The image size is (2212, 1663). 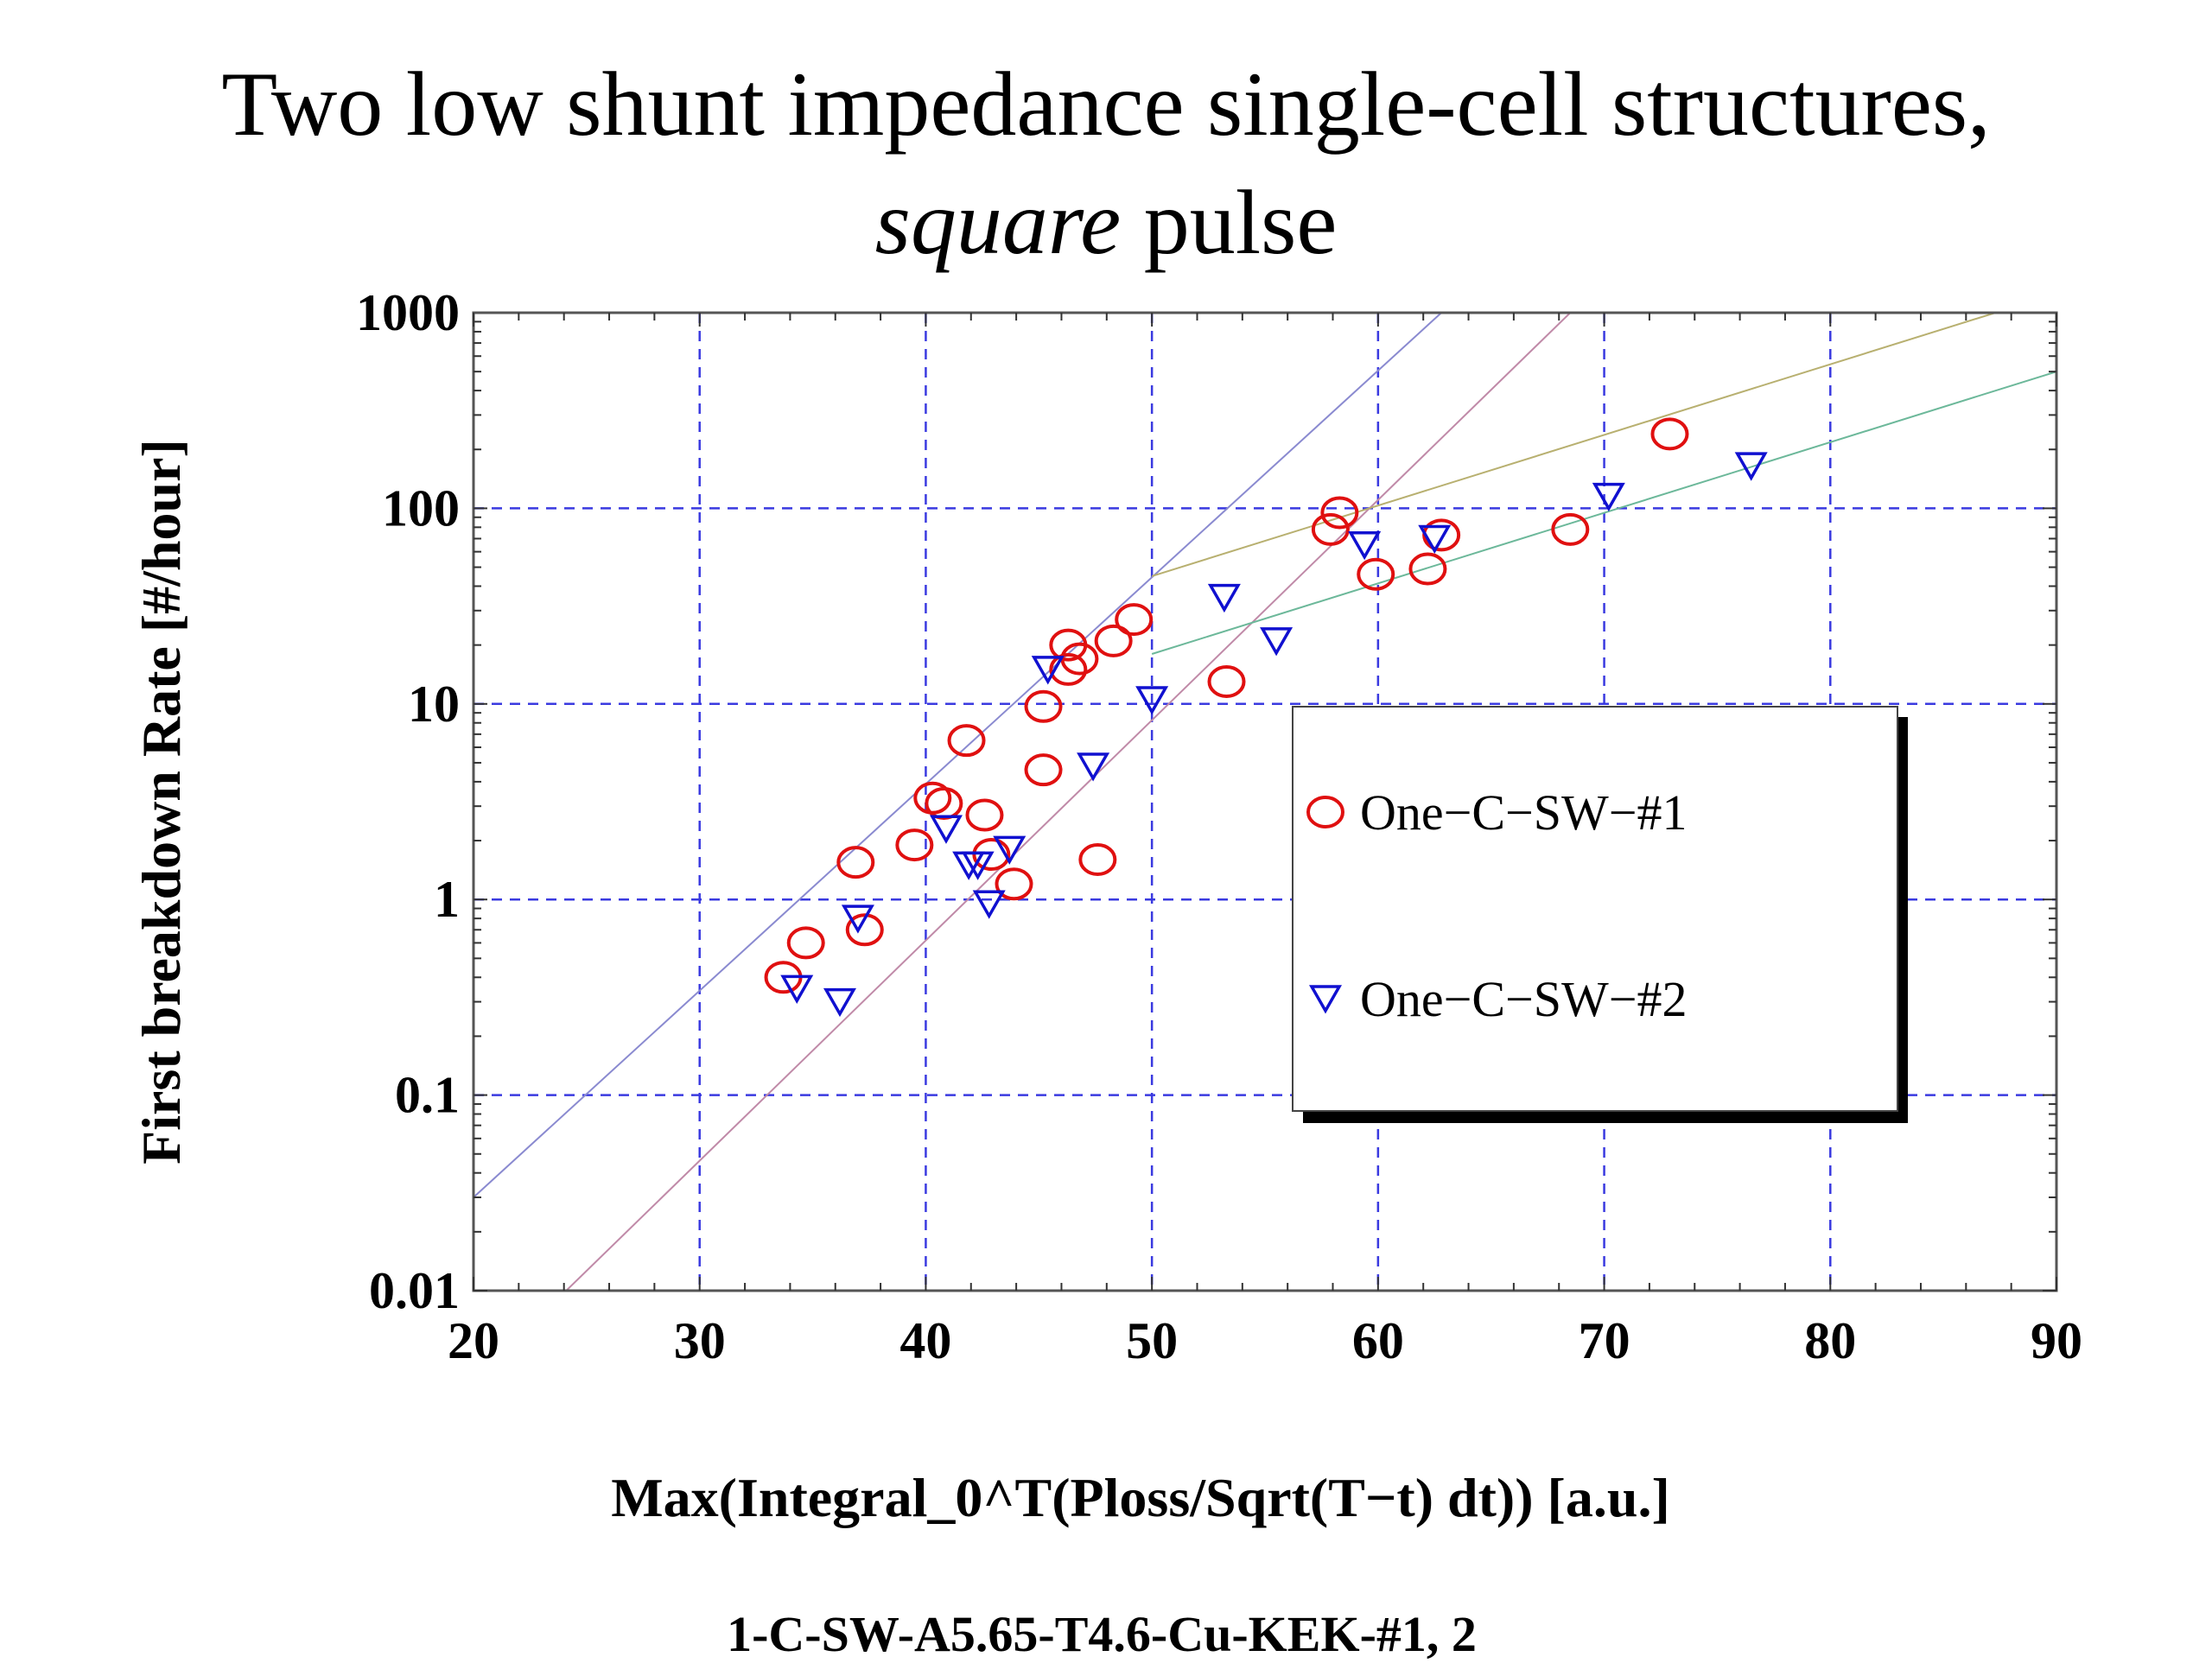 What do you see at coordinates (998, 222) in the screenshot?
I see `chart-title-italic-word: square` at bounding box center [998, 222].